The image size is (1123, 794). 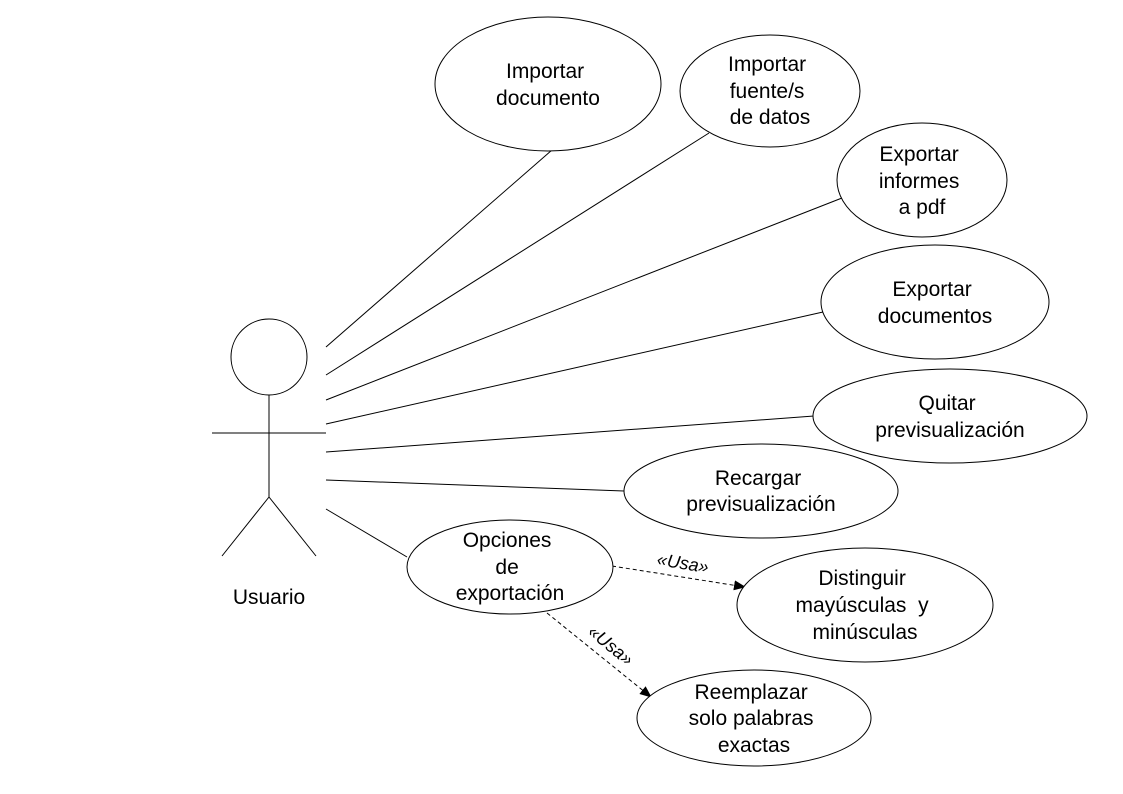 I want to click on actor-head, so click(x=269, y=357).